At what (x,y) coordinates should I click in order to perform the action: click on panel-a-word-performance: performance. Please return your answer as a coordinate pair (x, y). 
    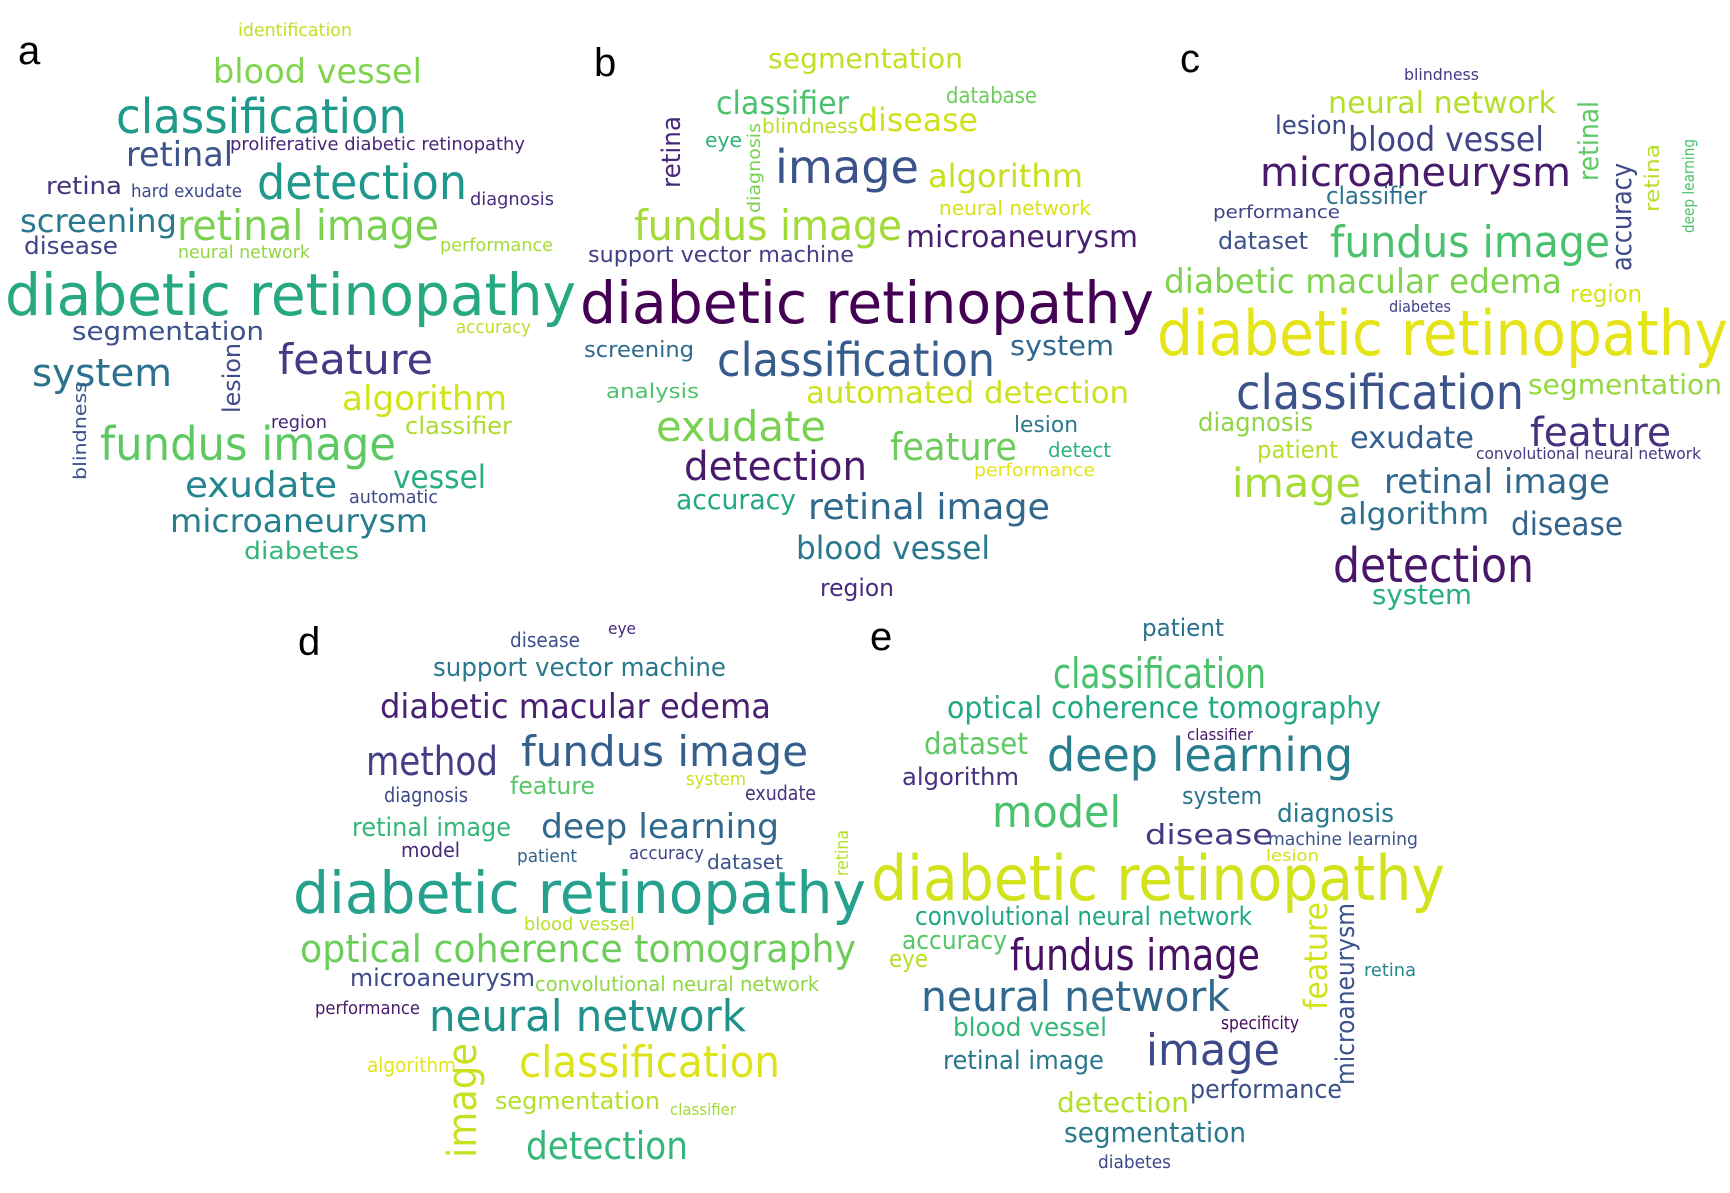
    Looking at the image, I should click on (496, 245).